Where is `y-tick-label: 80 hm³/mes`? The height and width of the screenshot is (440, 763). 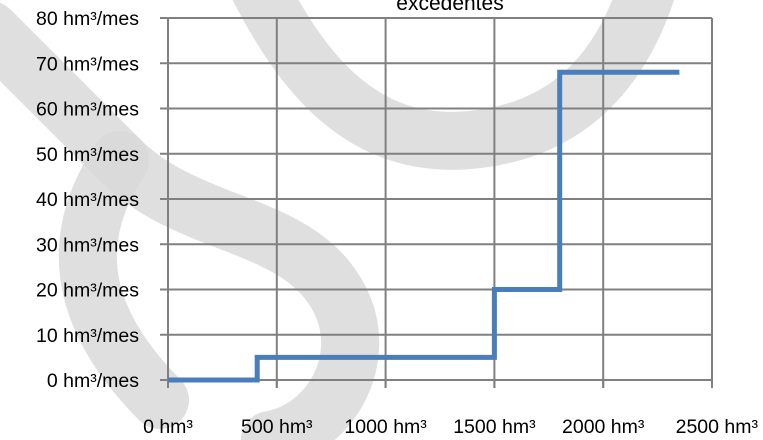
y-tick-label: 80 hm³/mes is located at coordinates (87, 19).